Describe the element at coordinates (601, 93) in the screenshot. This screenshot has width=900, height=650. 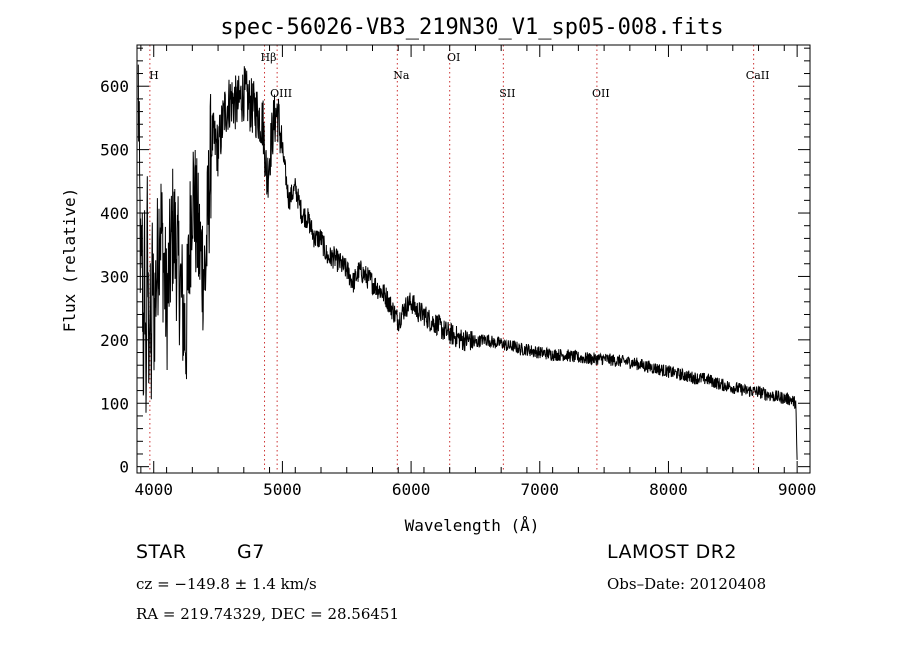
I see `line-marker-label: OII` at that location.